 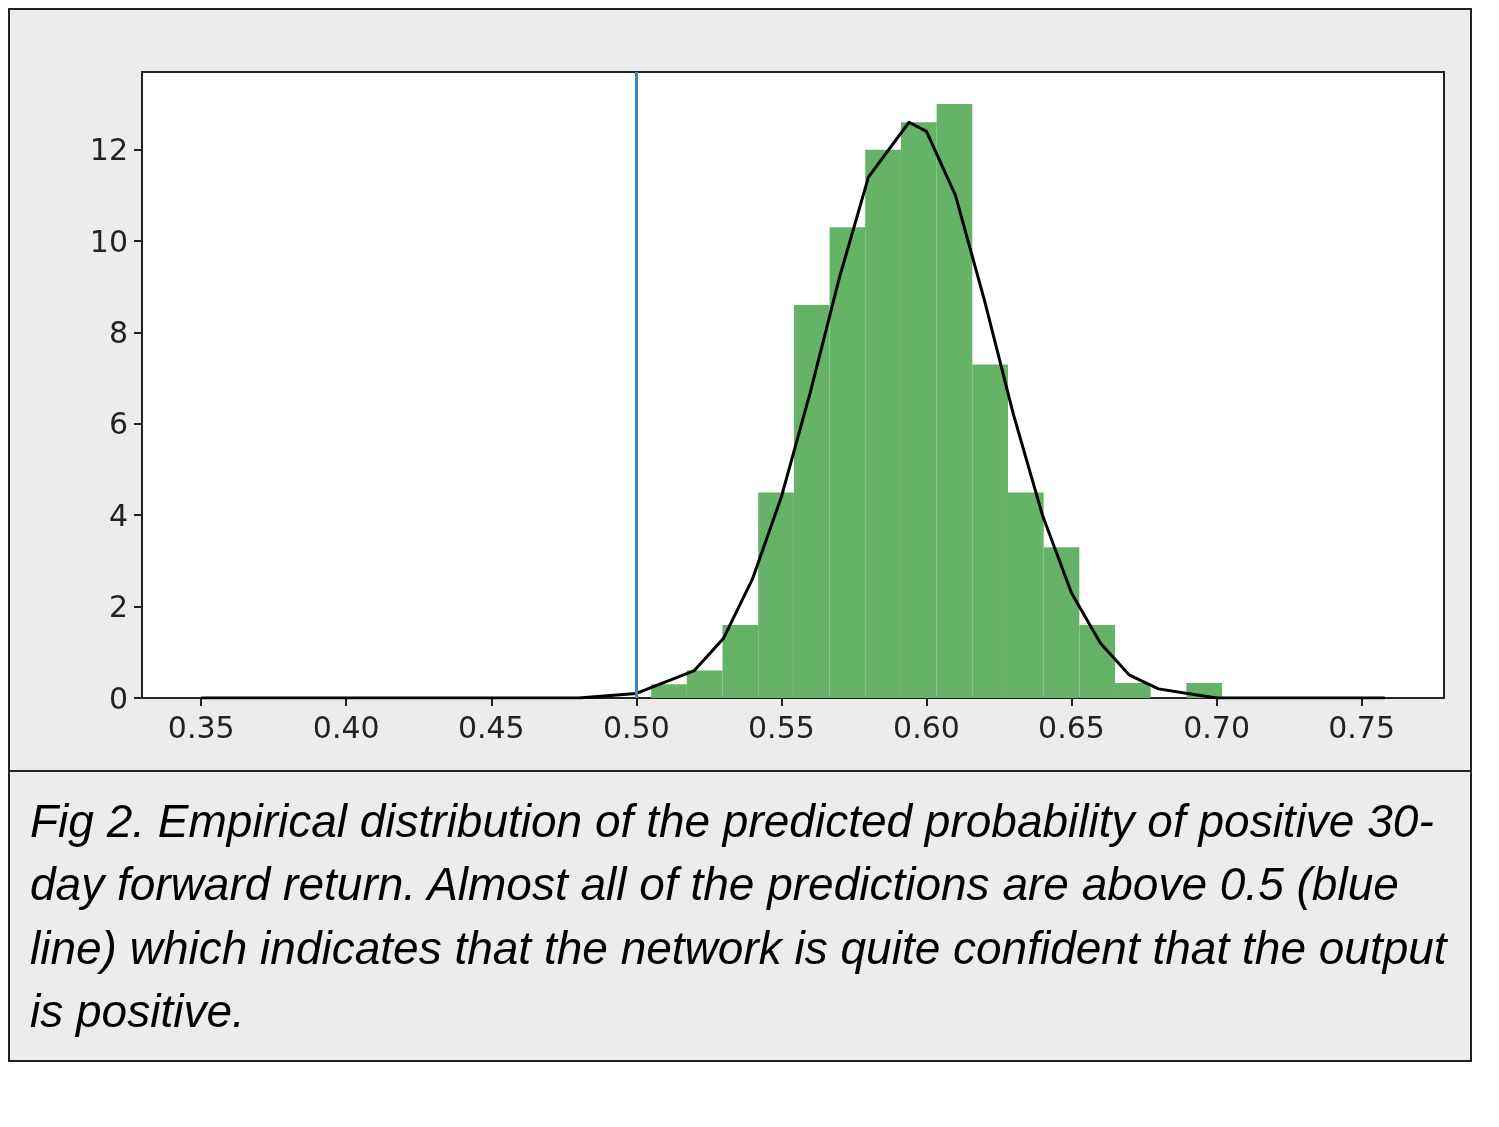 What do you see at coordinates (108, 150) in the screenshot?
I see `y-tick-label: 12` at bounding box center [108, 150].